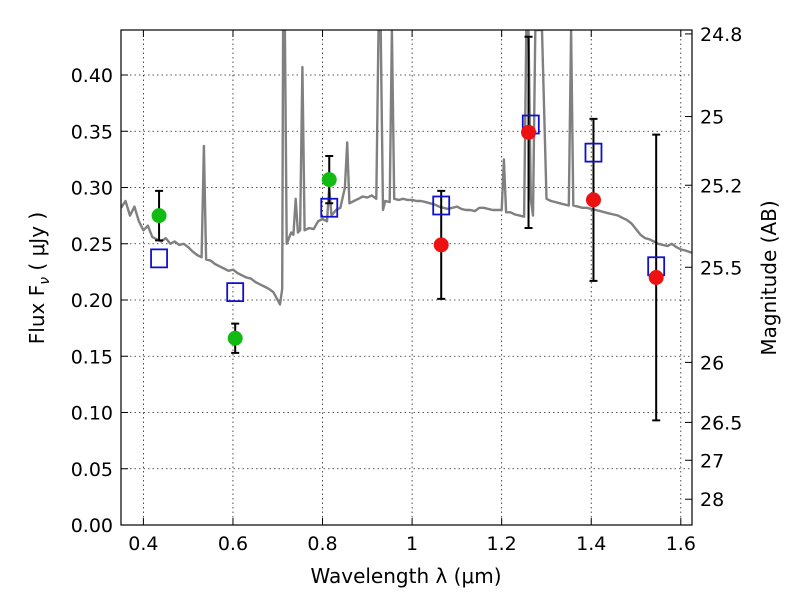 Image resolution: width=800 pixels, height=600 pixels. I want to click on y2-tick-label: 26.5, so click(721, 423).